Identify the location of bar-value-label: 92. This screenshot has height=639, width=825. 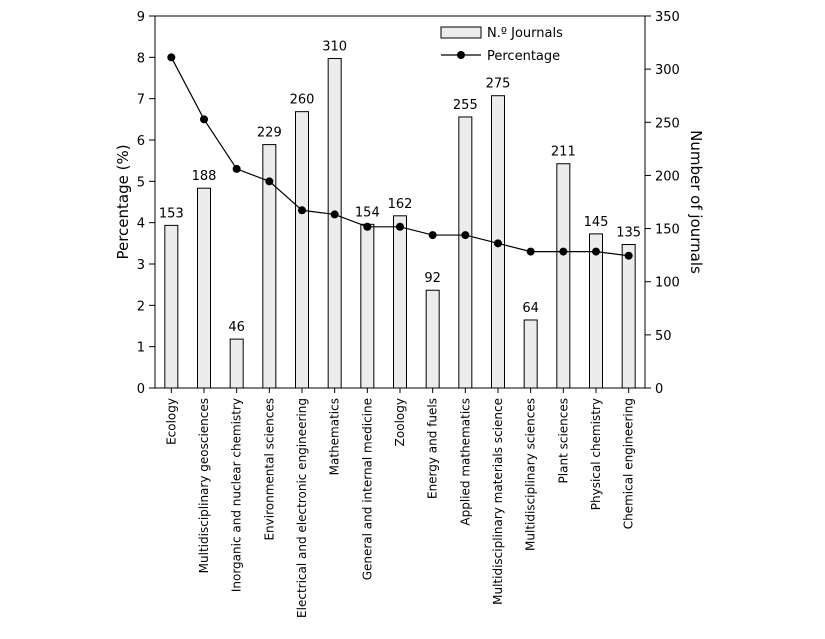
(432, 278).